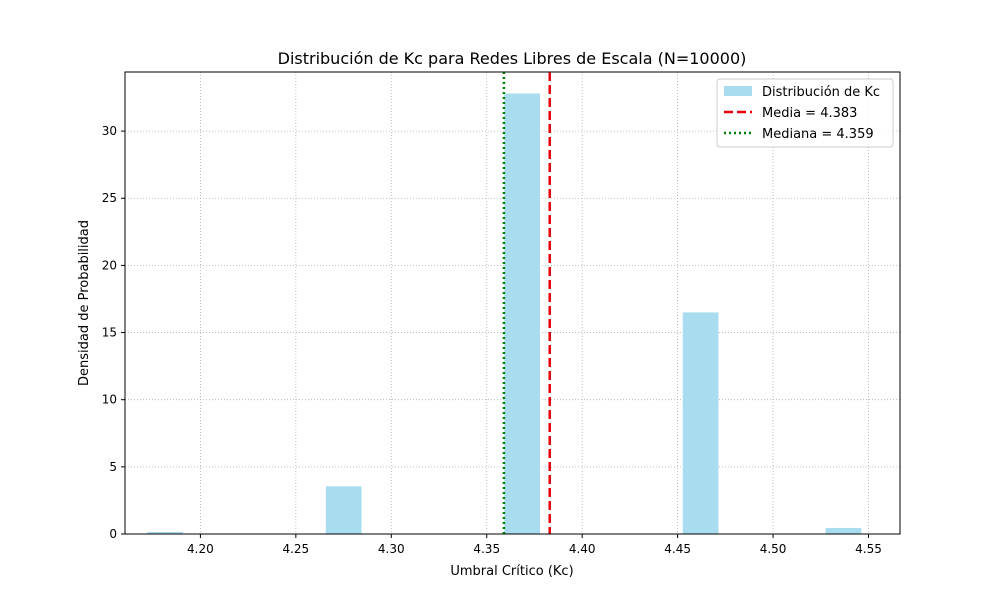 This screenshot has height=600, width=1000. Describe the element at coordinates (486, 549) in the screenshot. I see `x-tick-label: 4.35` at that location.